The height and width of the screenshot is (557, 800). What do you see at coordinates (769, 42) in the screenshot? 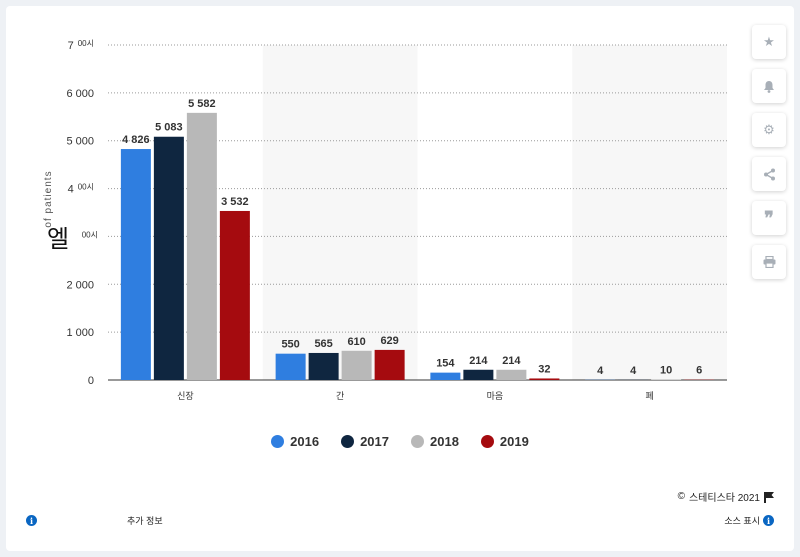
I see `star-icon: ★` at bounding box center [769, 42].